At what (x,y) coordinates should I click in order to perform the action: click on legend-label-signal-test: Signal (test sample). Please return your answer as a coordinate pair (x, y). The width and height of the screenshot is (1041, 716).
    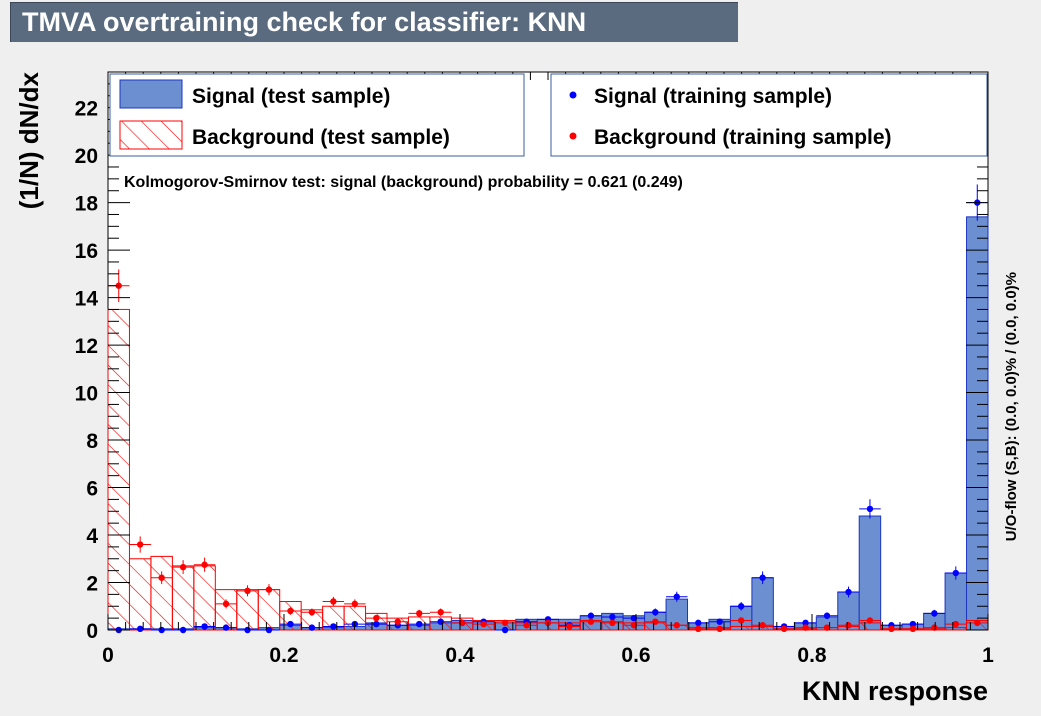
    Looking at the image, I should click on (291, 96).